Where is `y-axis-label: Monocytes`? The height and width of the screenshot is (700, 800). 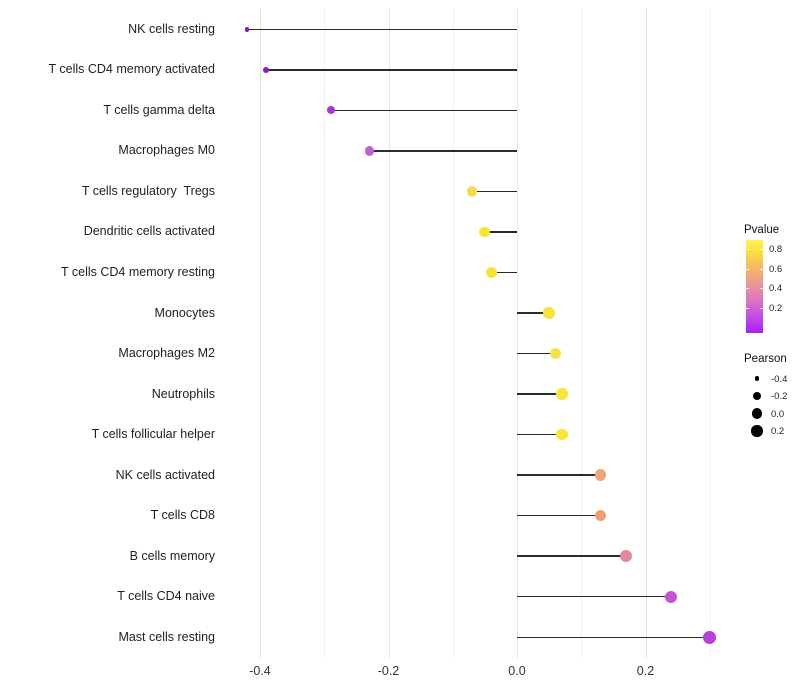 y-axis-label: Monocytes is located at coordinates (184, 312).